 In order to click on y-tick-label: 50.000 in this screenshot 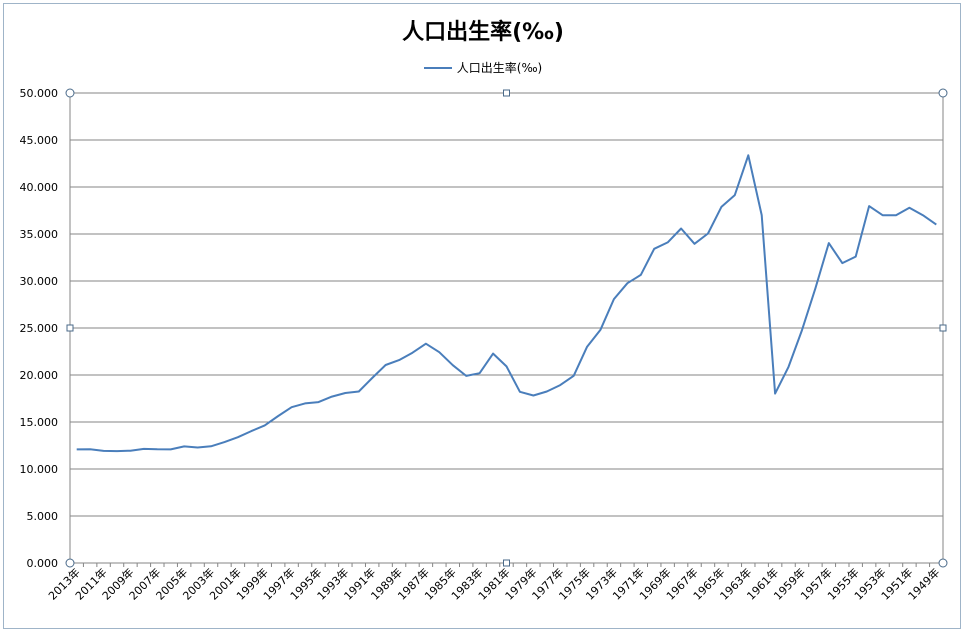, I will do `click(39, 93)`.